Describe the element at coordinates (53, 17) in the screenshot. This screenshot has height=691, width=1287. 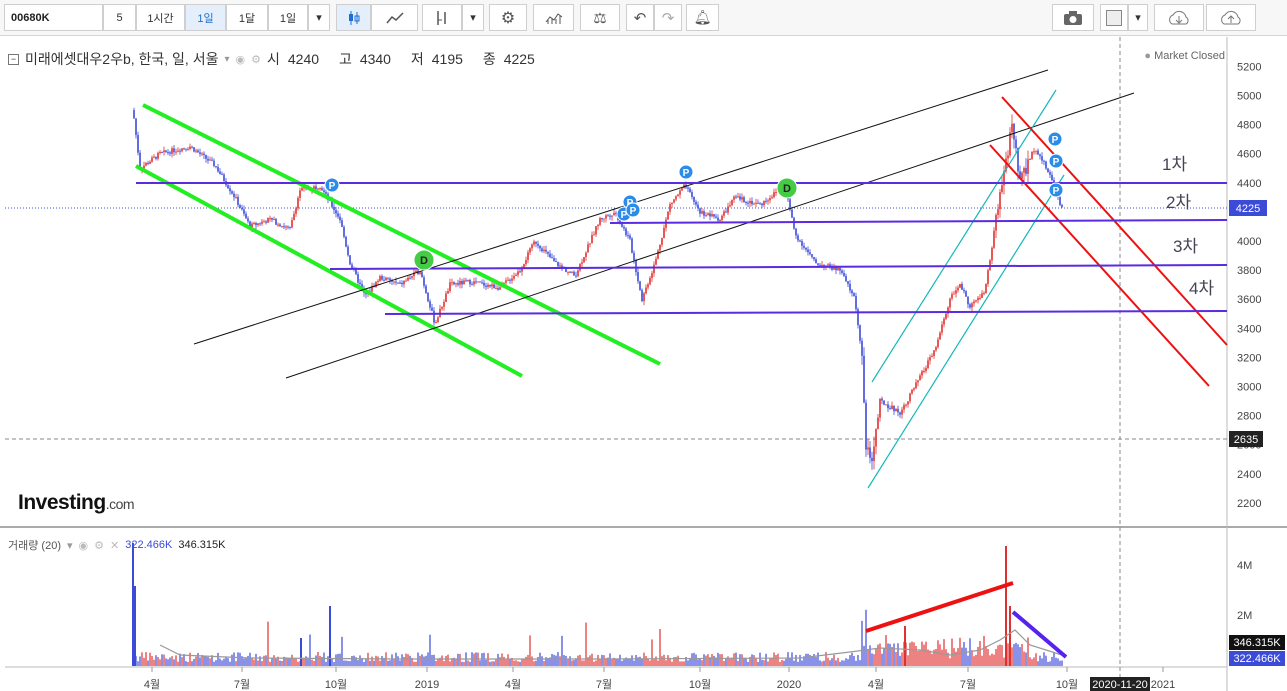
I see `symbol-input: 00680K` at that location.